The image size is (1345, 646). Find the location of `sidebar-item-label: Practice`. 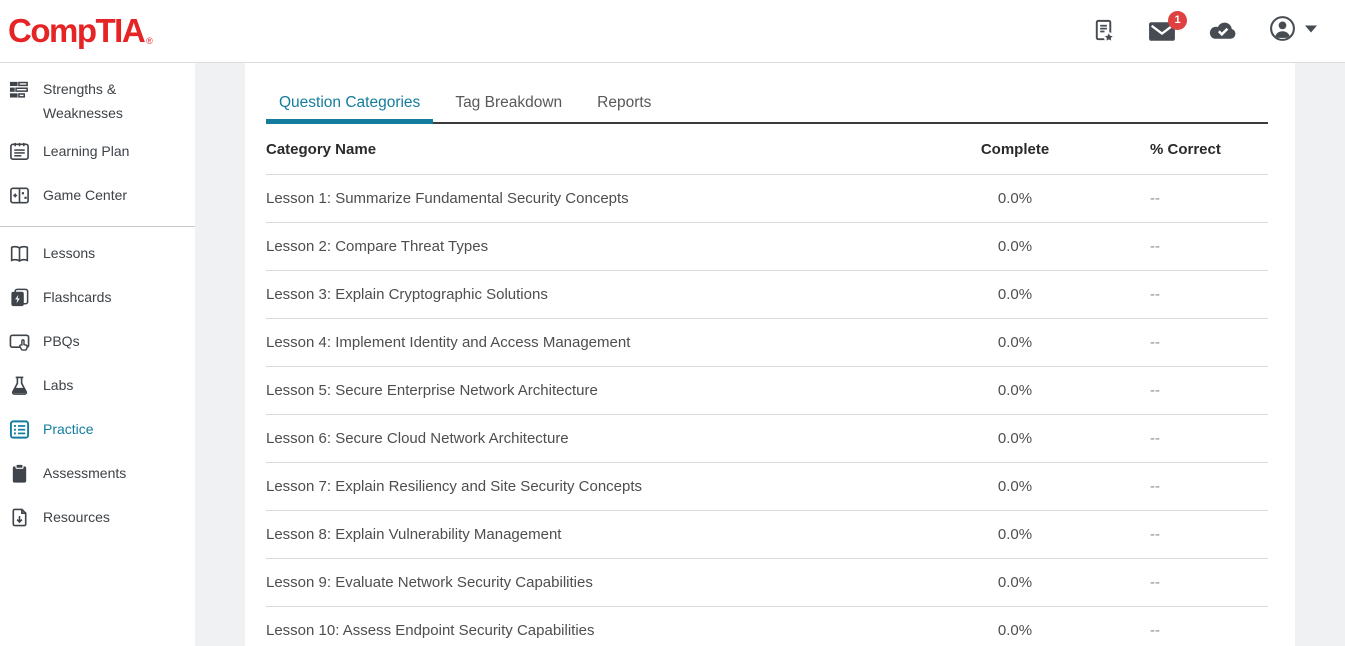

sidebar-item-label: Practice is located at coordinates (68, 429).